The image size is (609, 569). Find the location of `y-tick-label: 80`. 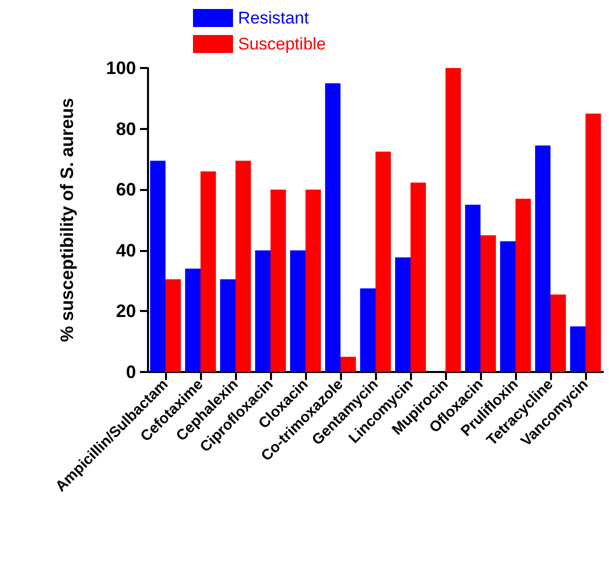

y-tick-label: 80 is located at coordinates (126, 128).